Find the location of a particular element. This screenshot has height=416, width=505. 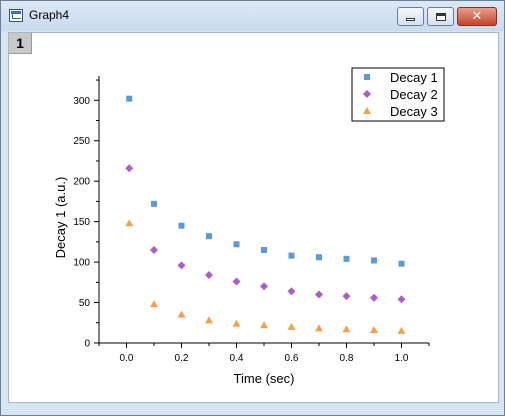

x-tick-label: 1.0 is located at coordinates (402, 358).